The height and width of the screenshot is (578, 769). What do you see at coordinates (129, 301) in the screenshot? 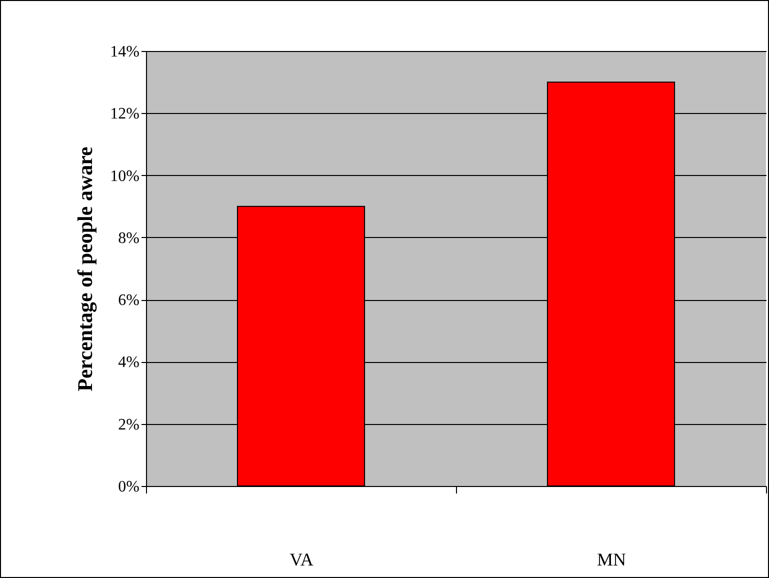
I see `y-tick-label: 6%` at bounding box center [129, 301].